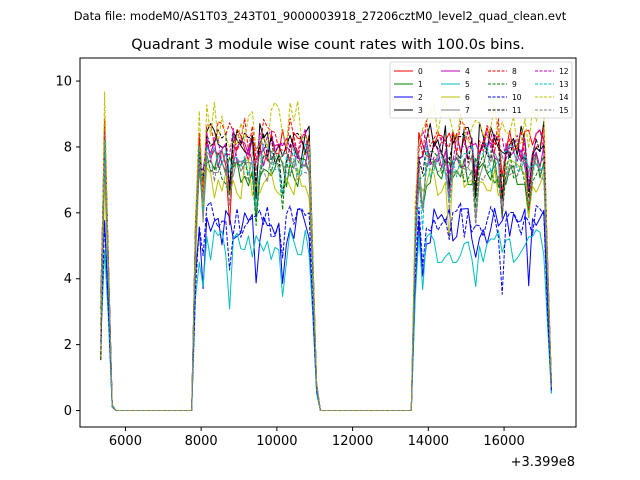 Image resolution: width=640 pixels, height=480 pixels. What do you see at coordinates (68, 411) in the screenshot?
I see `y-tick-label: 0` at bounding box center [68, 411].